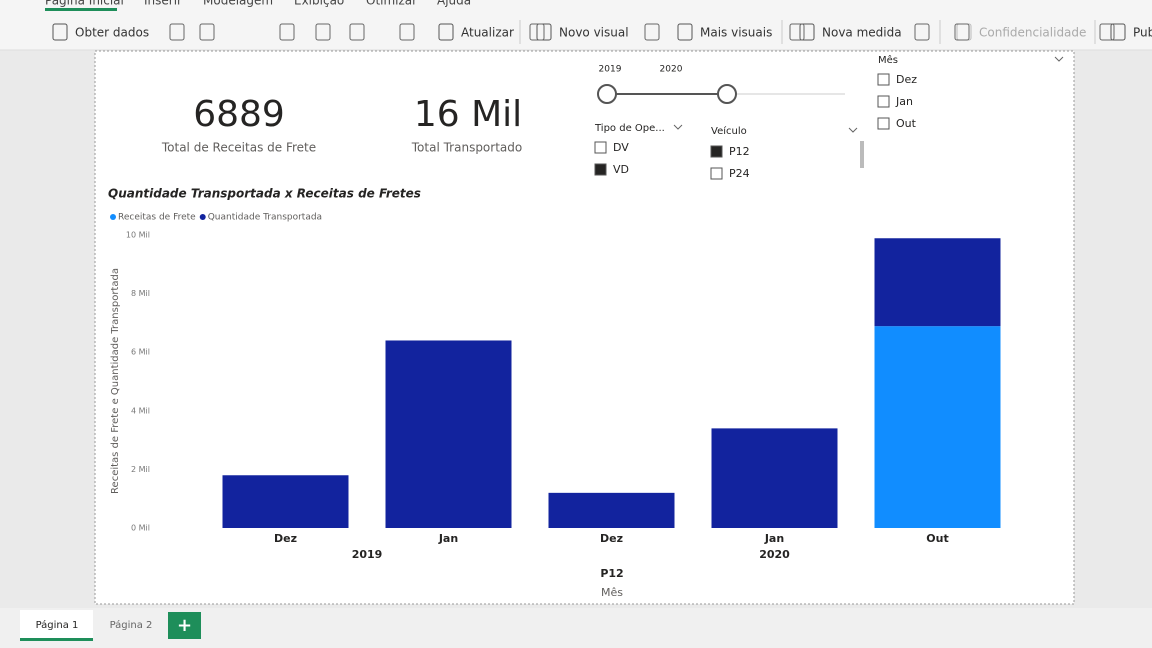 This screenshot has height=648, width=1152. Describe the element at coordinates (621, 147) in the screenshot. I see `checkbox-label: DV` at that location.